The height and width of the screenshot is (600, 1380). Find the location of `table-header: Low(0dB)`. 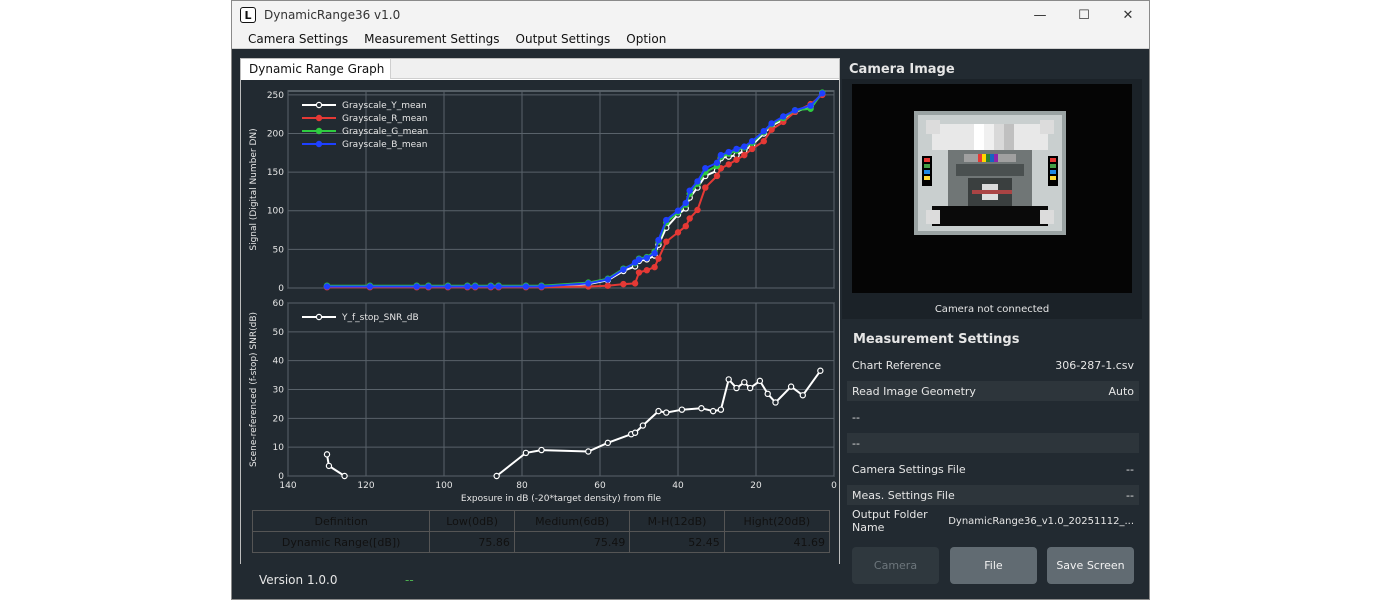

table-header: Low(0dB) is located at coordinates (472, 521).